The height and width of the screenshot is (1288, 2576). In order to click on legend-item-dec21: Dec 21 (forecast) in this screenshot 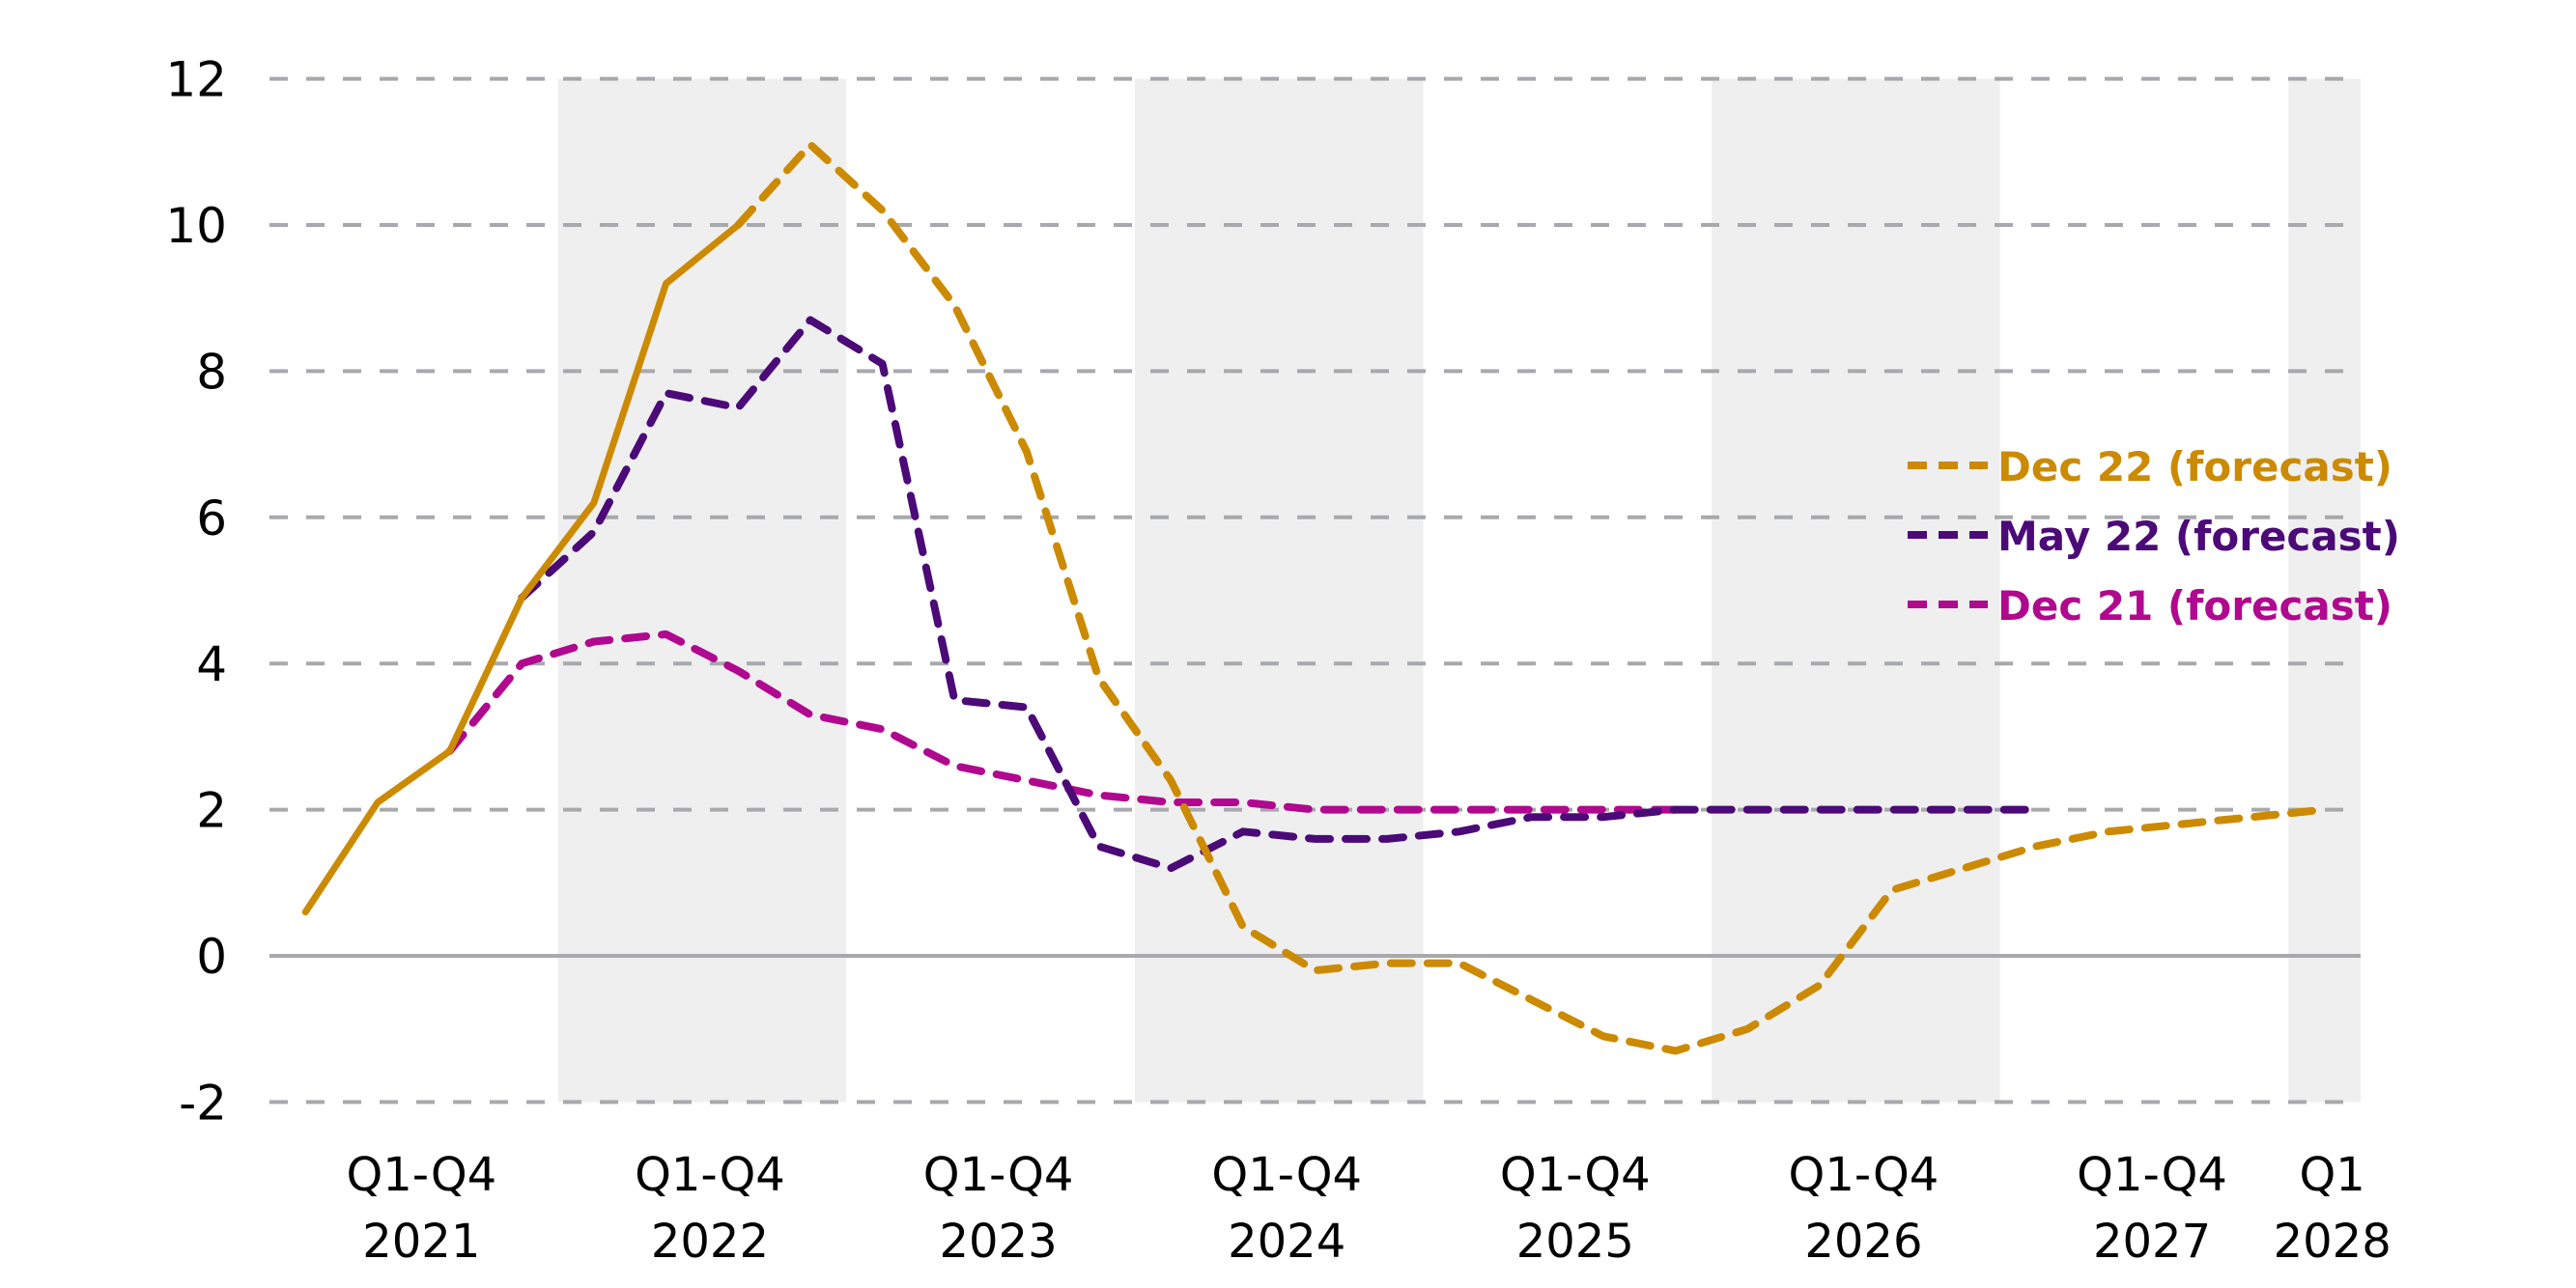, I will do `click(2150, 606)`.